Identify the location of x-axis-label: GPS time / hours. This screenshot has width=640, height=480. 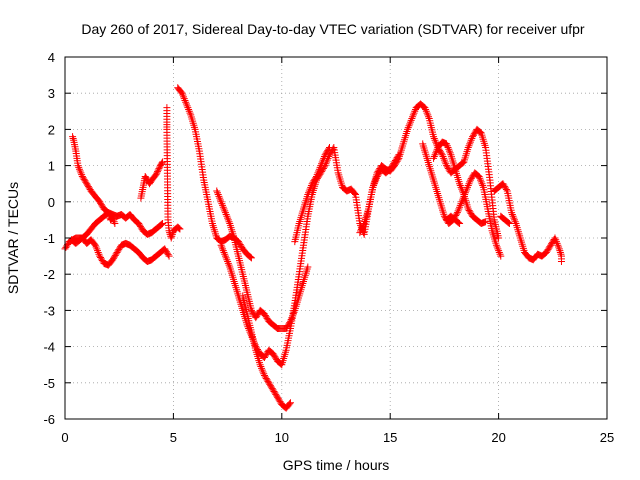
(336, 465).